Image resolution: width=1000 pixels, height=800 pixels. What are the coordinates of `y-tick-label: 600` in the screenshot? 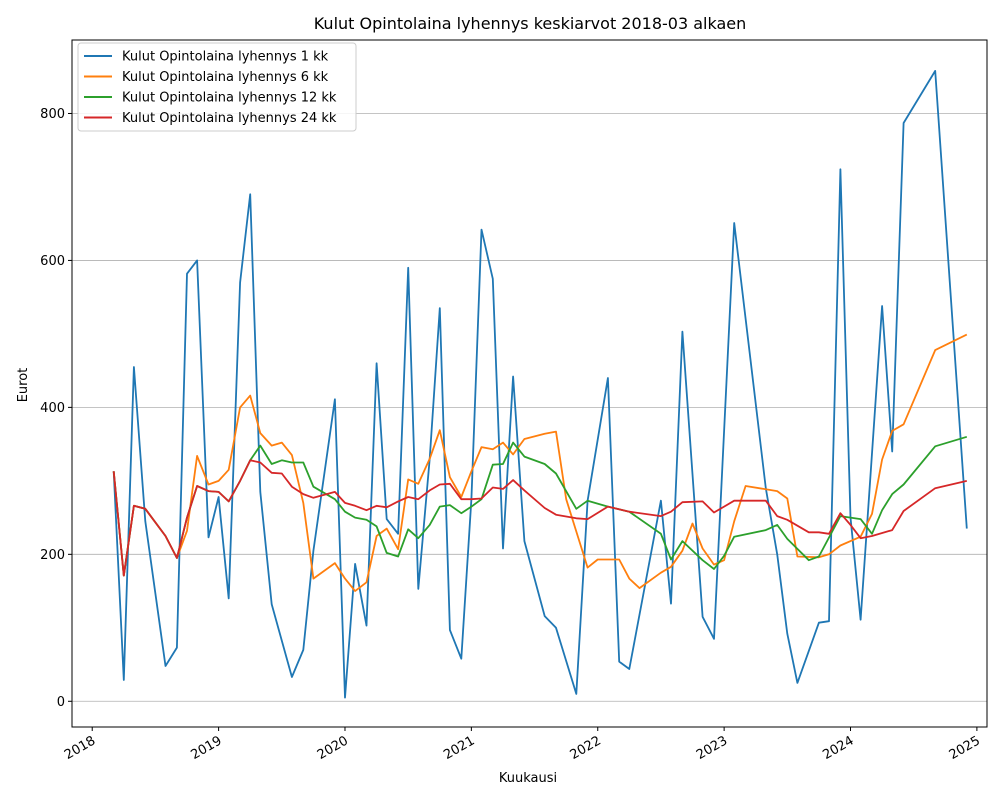 It's located at (52, 261).